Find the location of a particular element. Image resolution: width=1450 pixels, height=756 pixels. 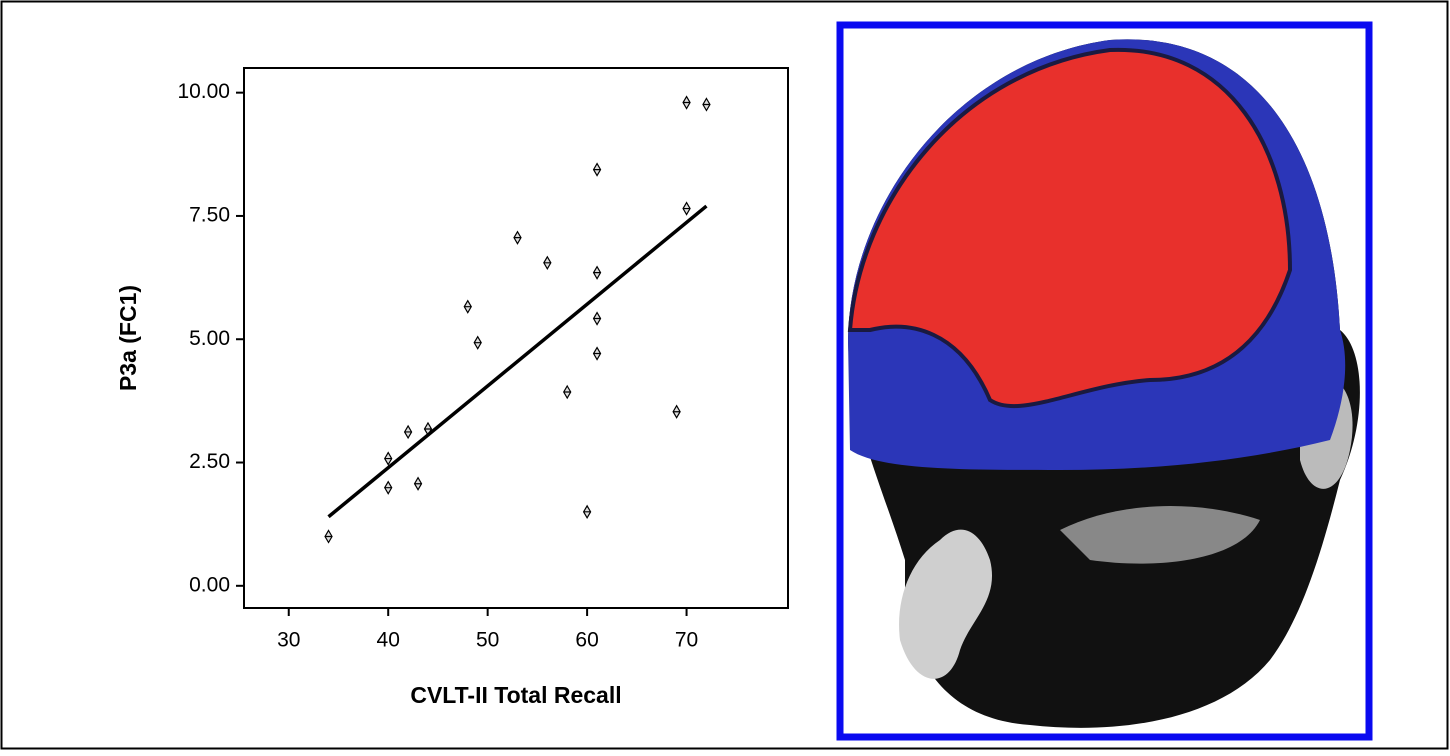

x-tick-label: 70 is located at coordinates (686, 640).